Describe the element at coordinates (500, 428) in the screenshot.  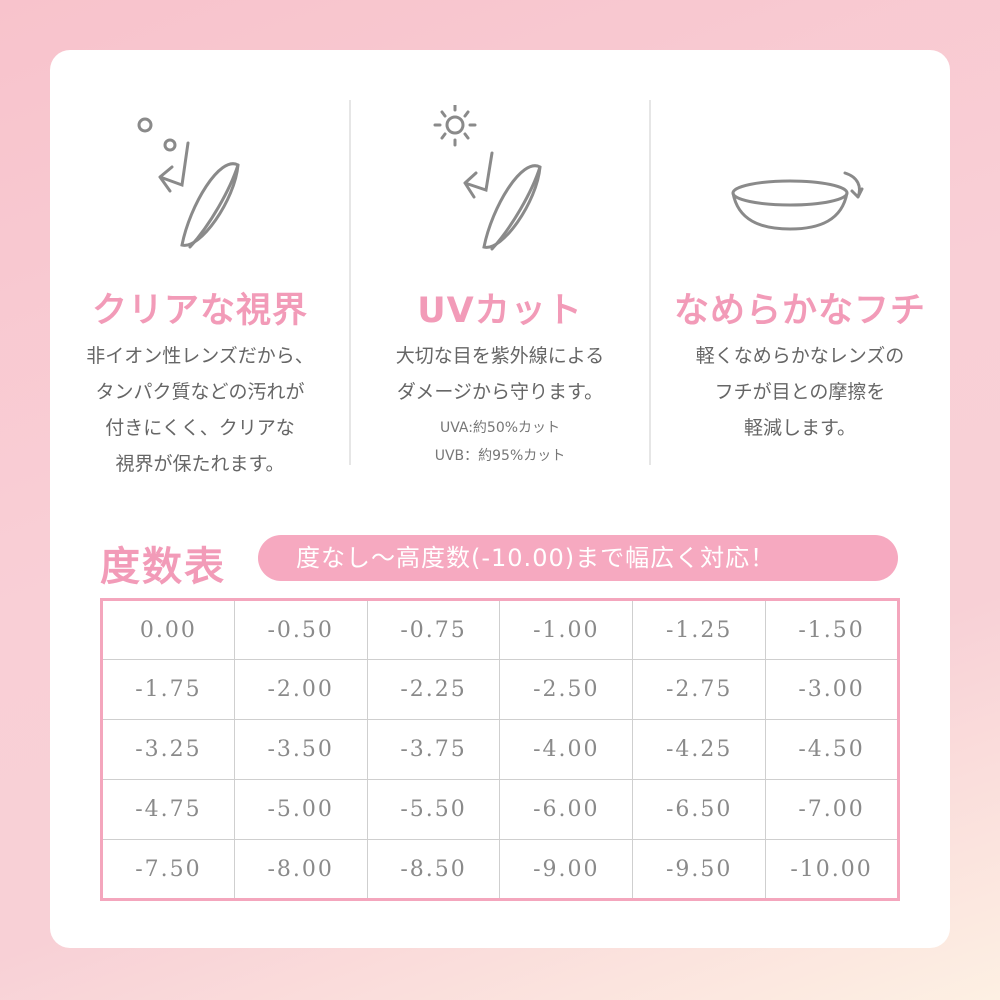
I see `uva-note: UVA:約50%カット` at that location.